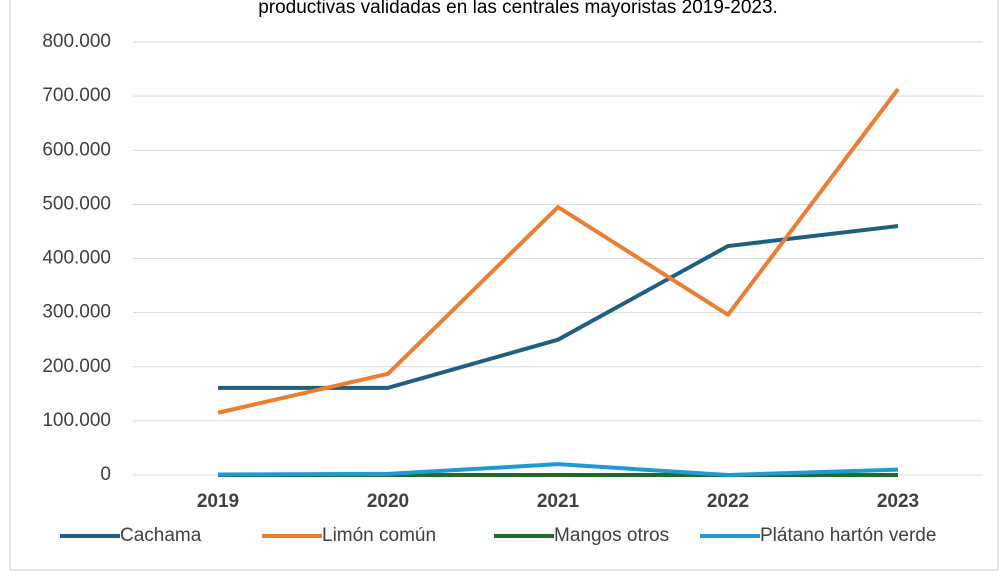 The height and width of the screenshot is (586, 1002). I want to click on y-tick-label: 100.000, so click(76, 420).